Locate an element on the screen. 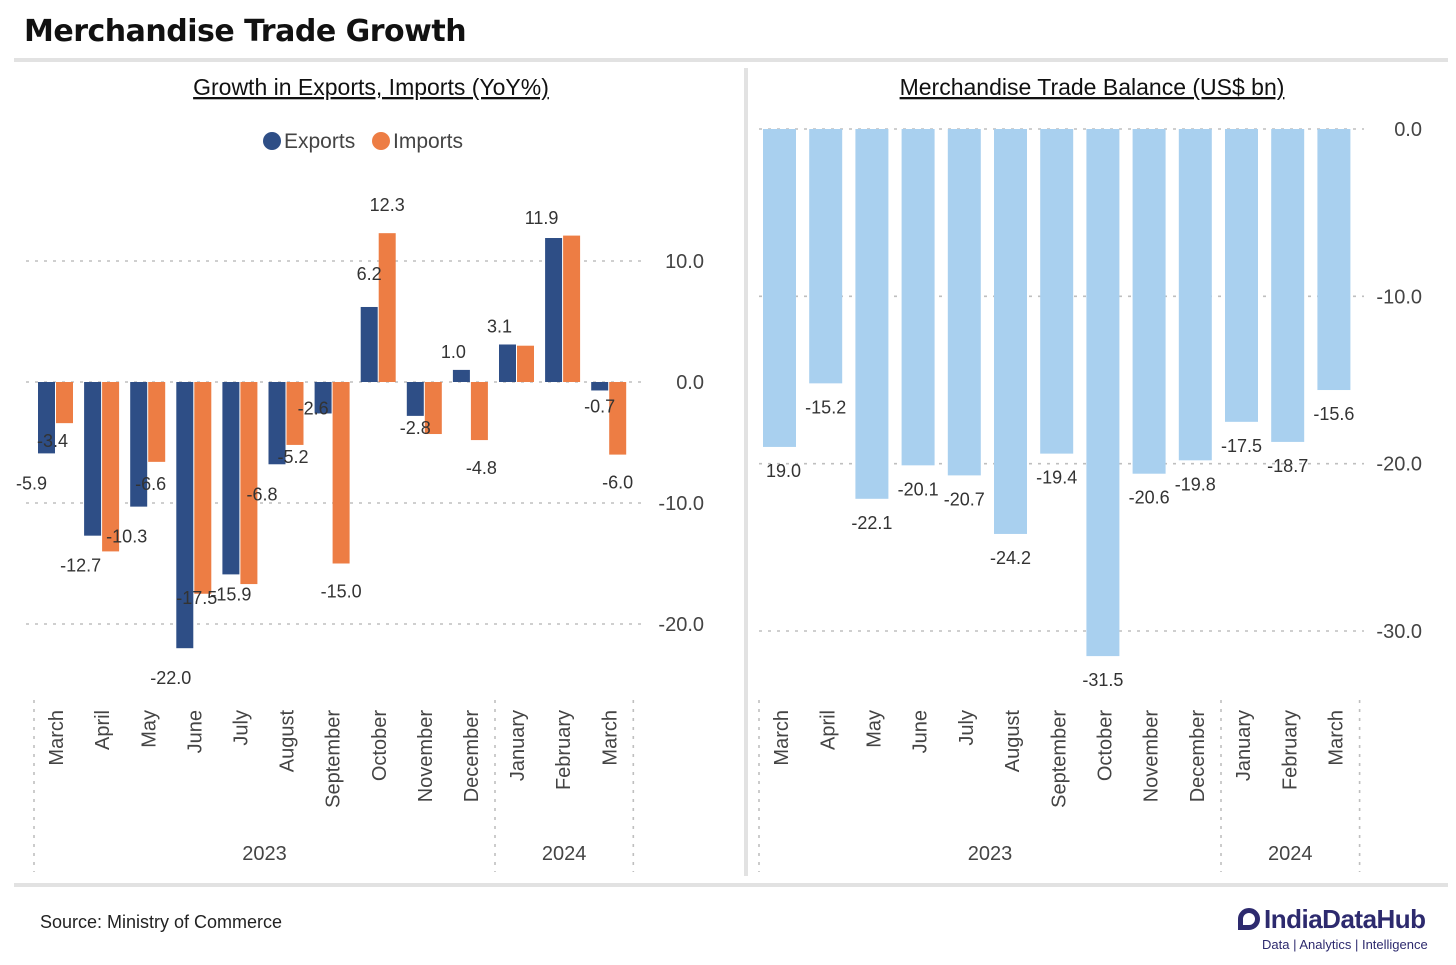  data-label: -19.8 is located at coordinates (1195, 484).